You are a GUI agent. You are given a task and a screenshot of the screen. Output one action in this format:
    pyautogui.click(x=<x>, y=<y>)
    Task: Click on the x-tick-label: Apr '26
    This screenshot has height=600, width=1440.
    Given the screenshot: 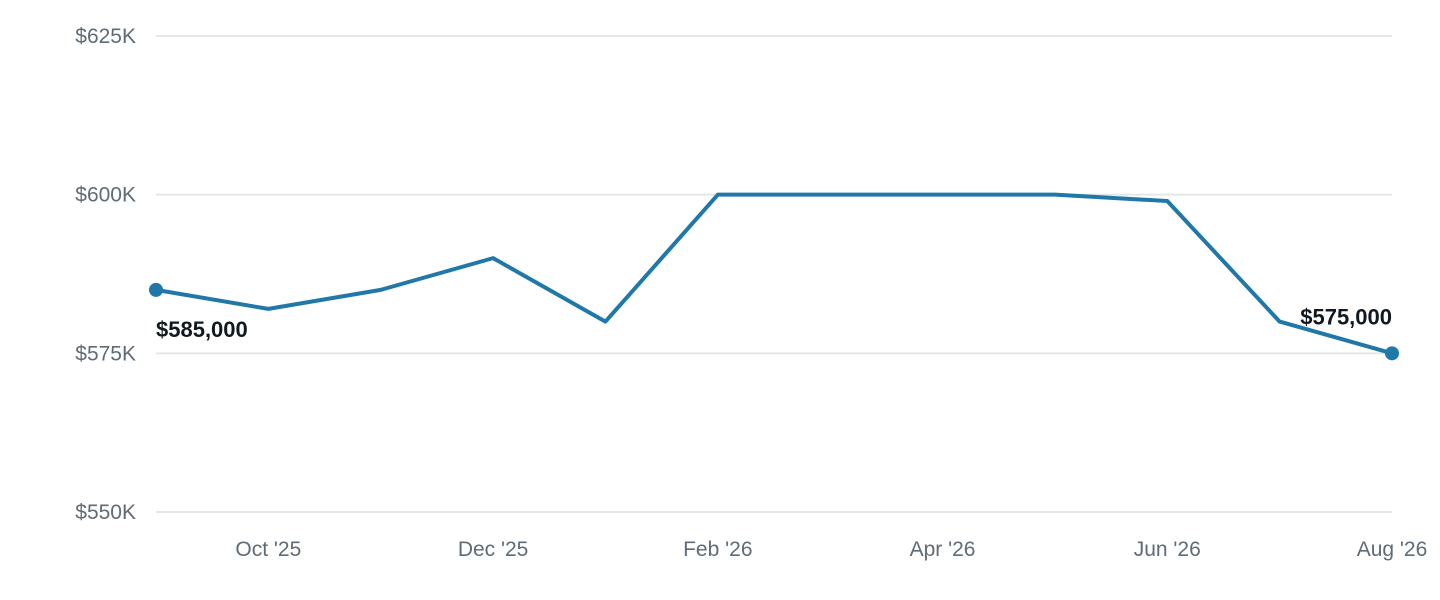 What is the action you would take?
    pyautogui.click(x=943, y=549)
    